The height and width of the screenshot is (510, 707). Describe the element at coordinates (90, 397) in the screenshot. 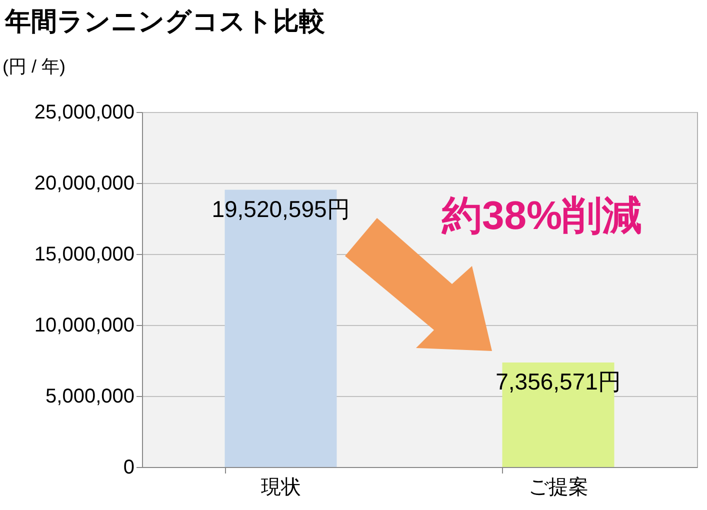

I see `y-tick-label: 5,000,000` at that location.